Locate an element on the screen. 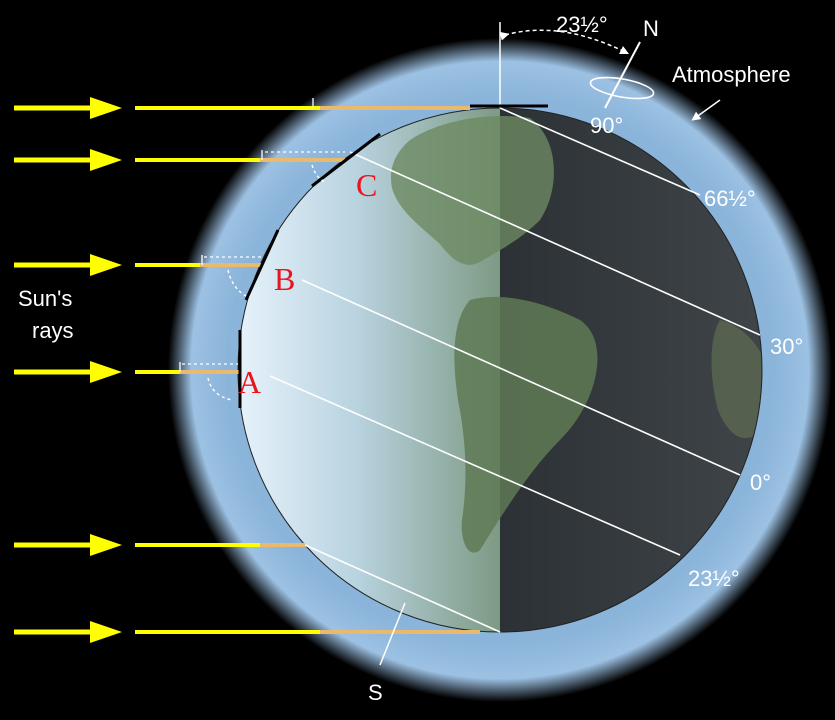 This screenshot has height=720, width=835. south-america-landmass is located at coordinates (526, 424).